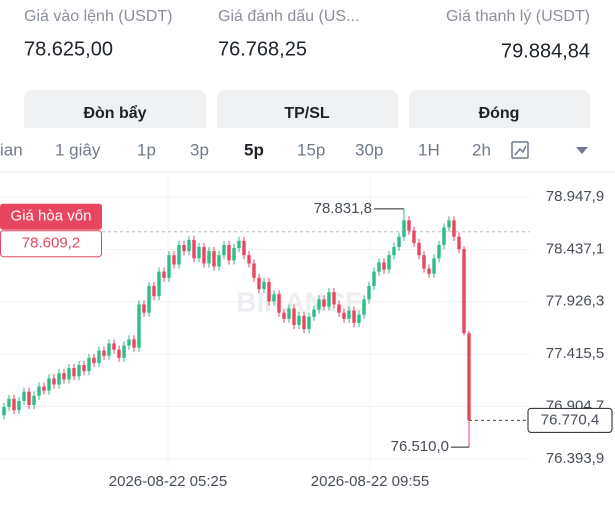 The height and width of the screenshot is (505, 615). Describe the element at coordinates (262, 49) in the screenshot. I see `field-value: 76.768,25` at that location.